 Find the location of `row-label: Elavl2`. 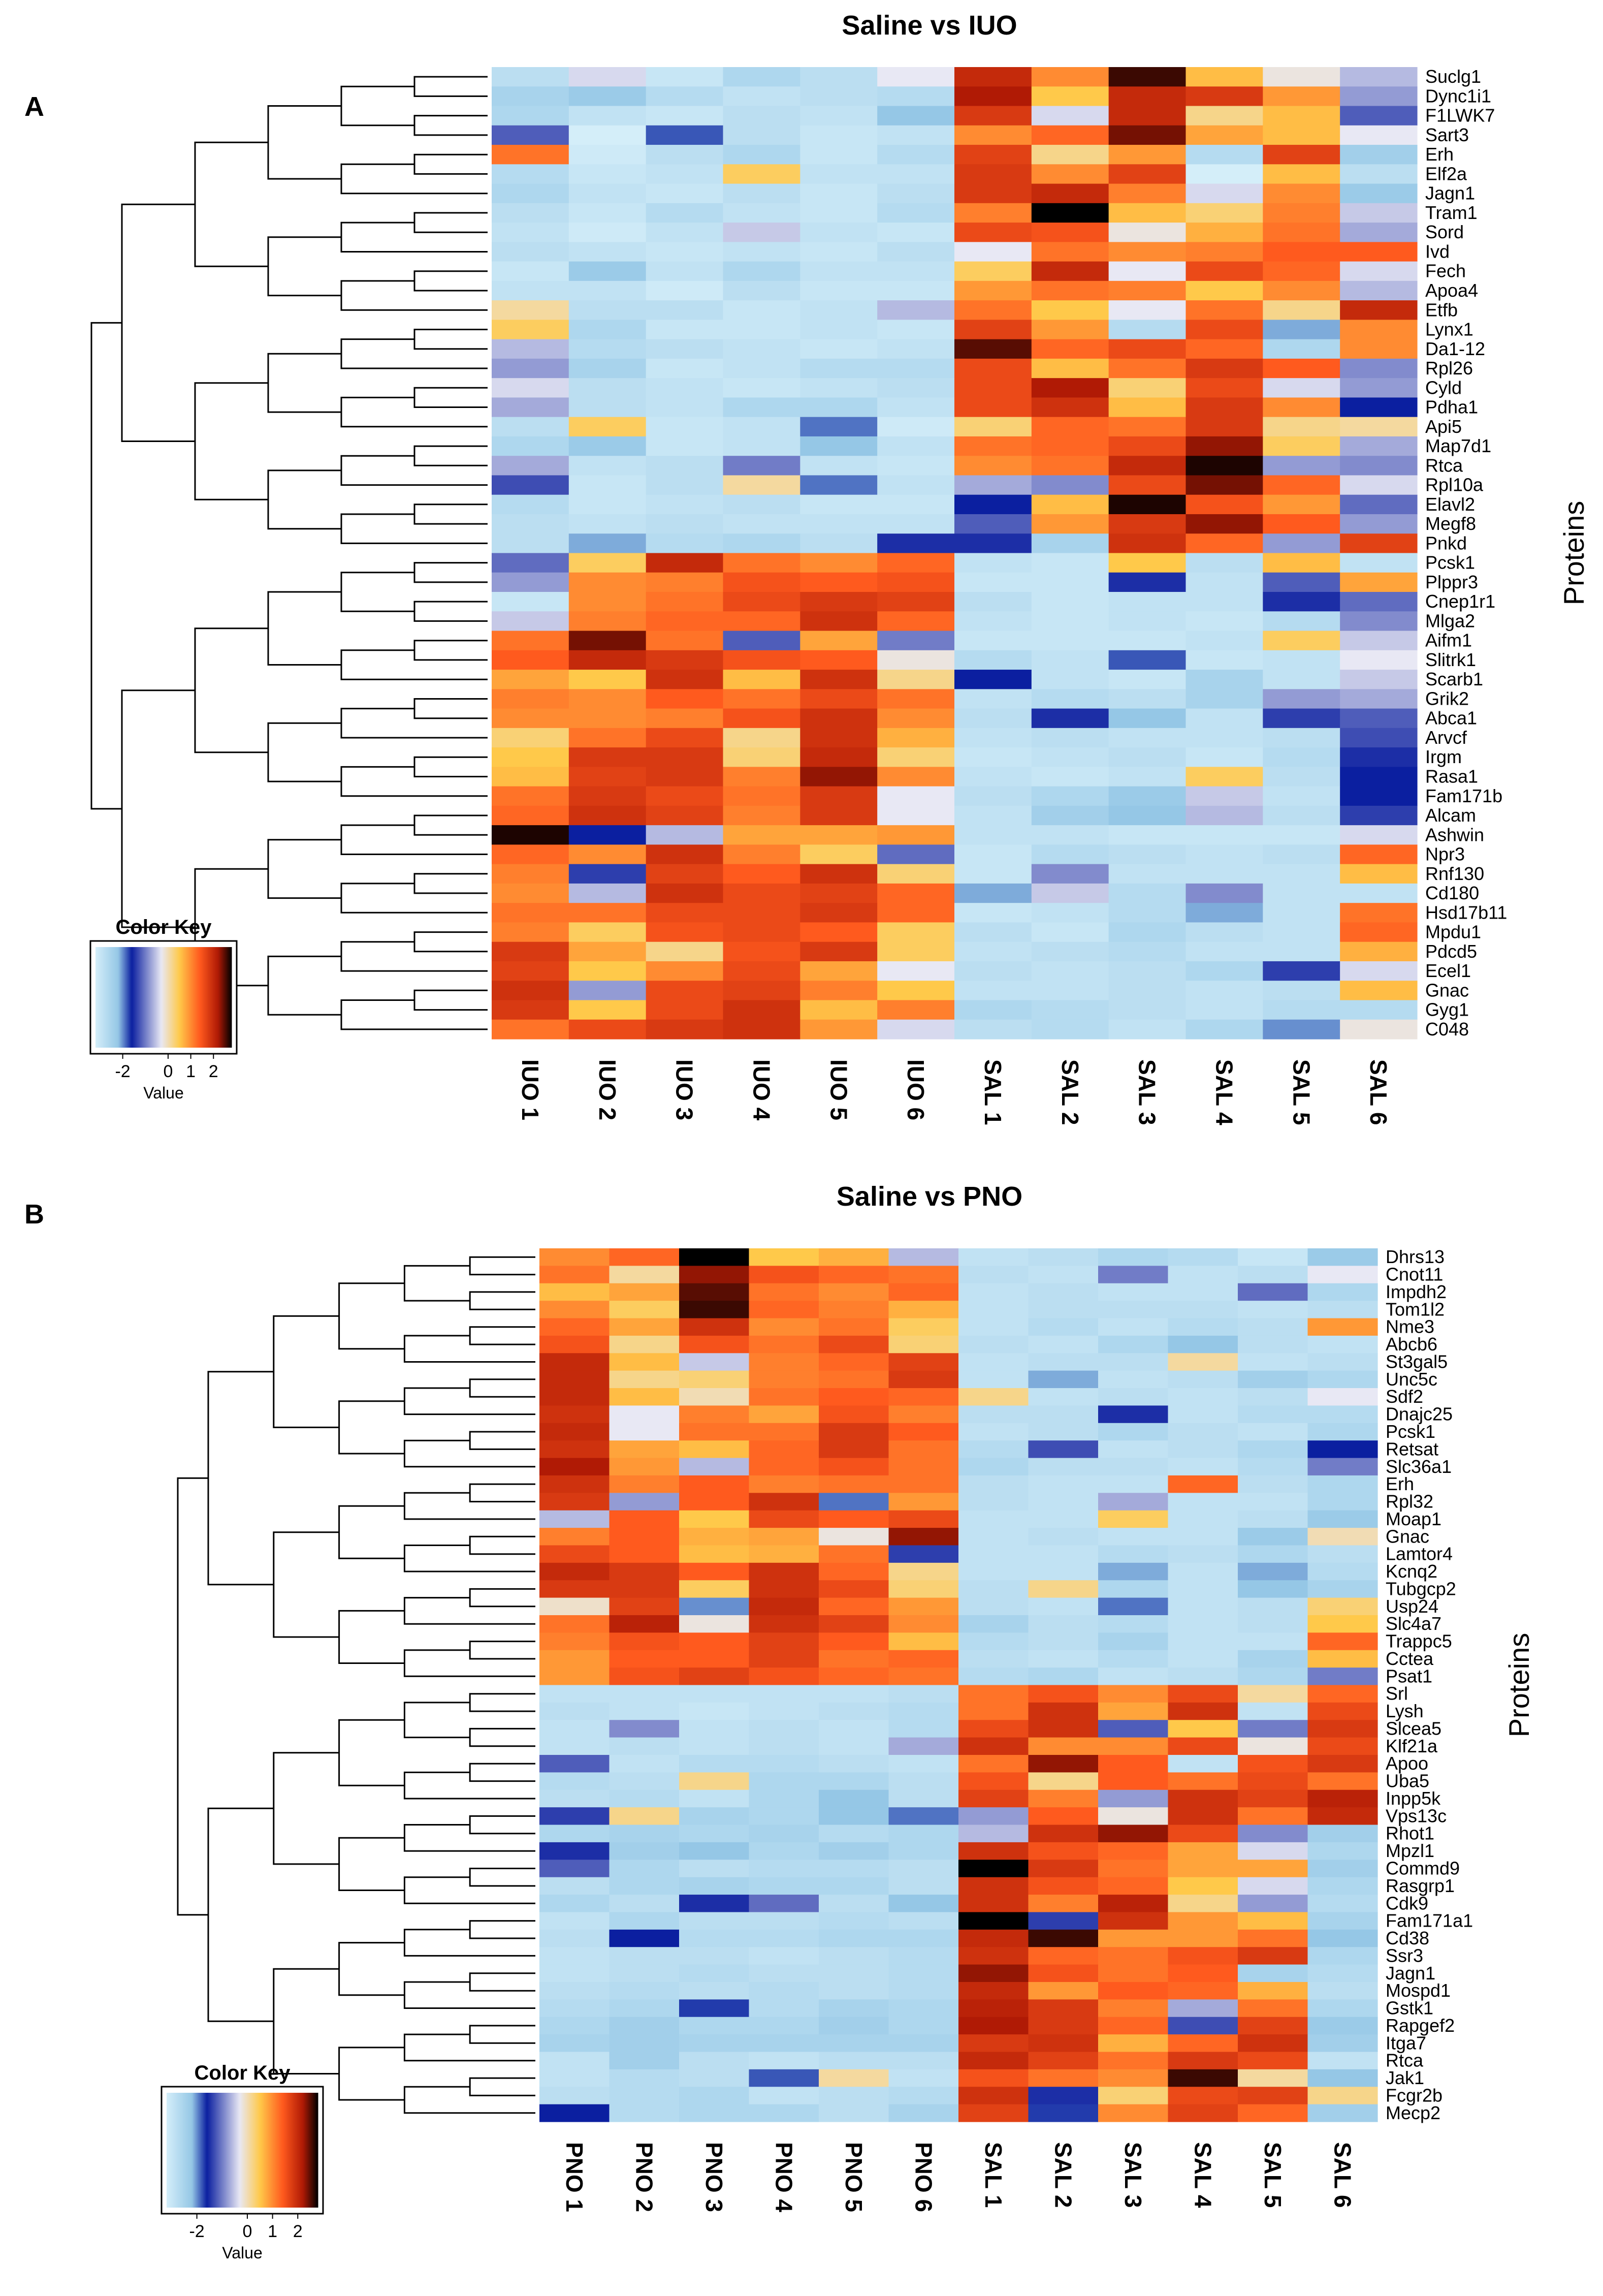

row-label: Elavl2 is located at coordinates (1450, 504).